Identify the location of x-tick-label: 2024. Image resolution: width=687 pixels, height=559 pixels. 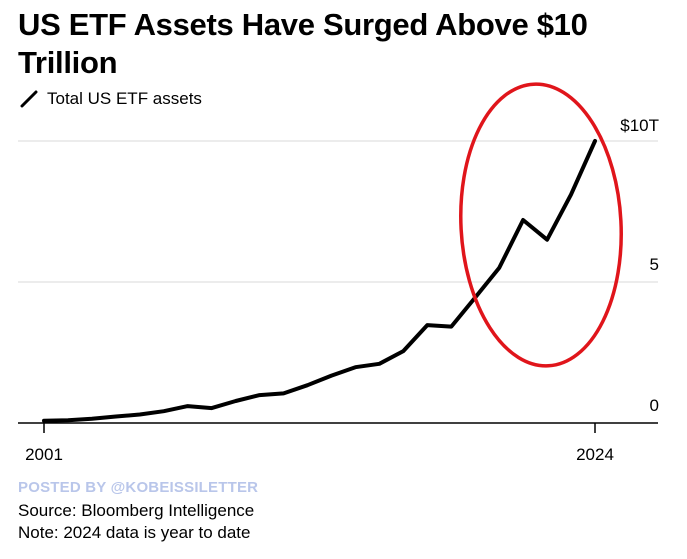
(595, 454).